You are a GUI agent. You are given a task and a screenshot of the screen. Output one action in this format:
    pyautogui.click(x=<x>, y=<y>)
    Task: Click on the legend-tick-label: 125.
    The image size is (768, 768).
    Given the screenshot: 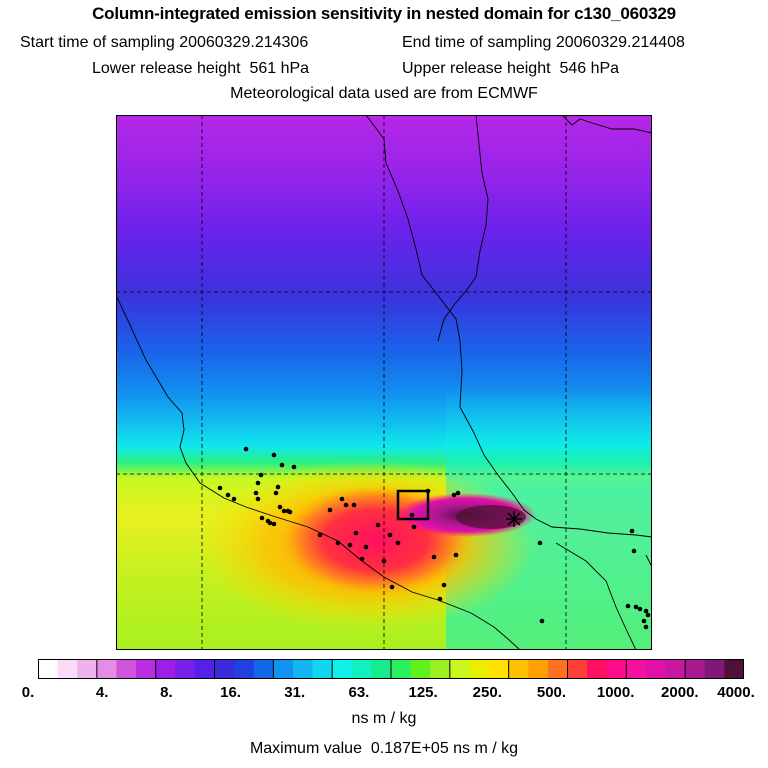 What is the action you would take?
    pyautogui.click(x=423, y=692)
    